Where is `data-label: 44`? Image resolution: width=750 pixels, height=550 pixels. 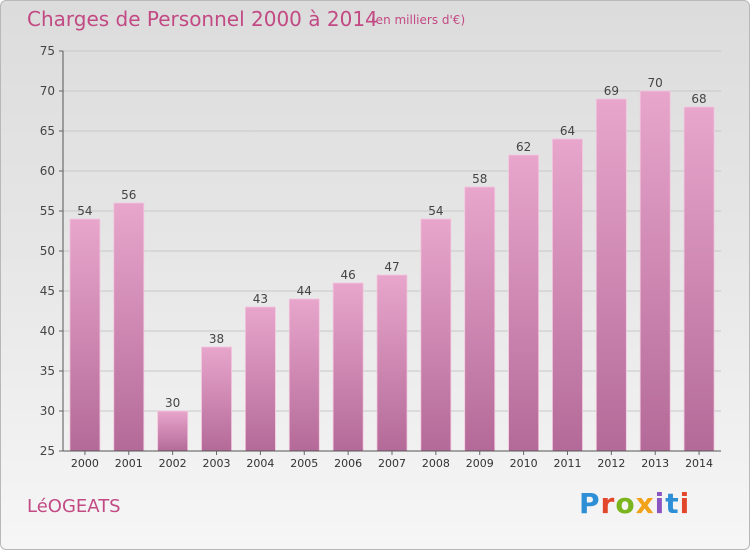 data-label: 44 is located at coordinates (304, 291).